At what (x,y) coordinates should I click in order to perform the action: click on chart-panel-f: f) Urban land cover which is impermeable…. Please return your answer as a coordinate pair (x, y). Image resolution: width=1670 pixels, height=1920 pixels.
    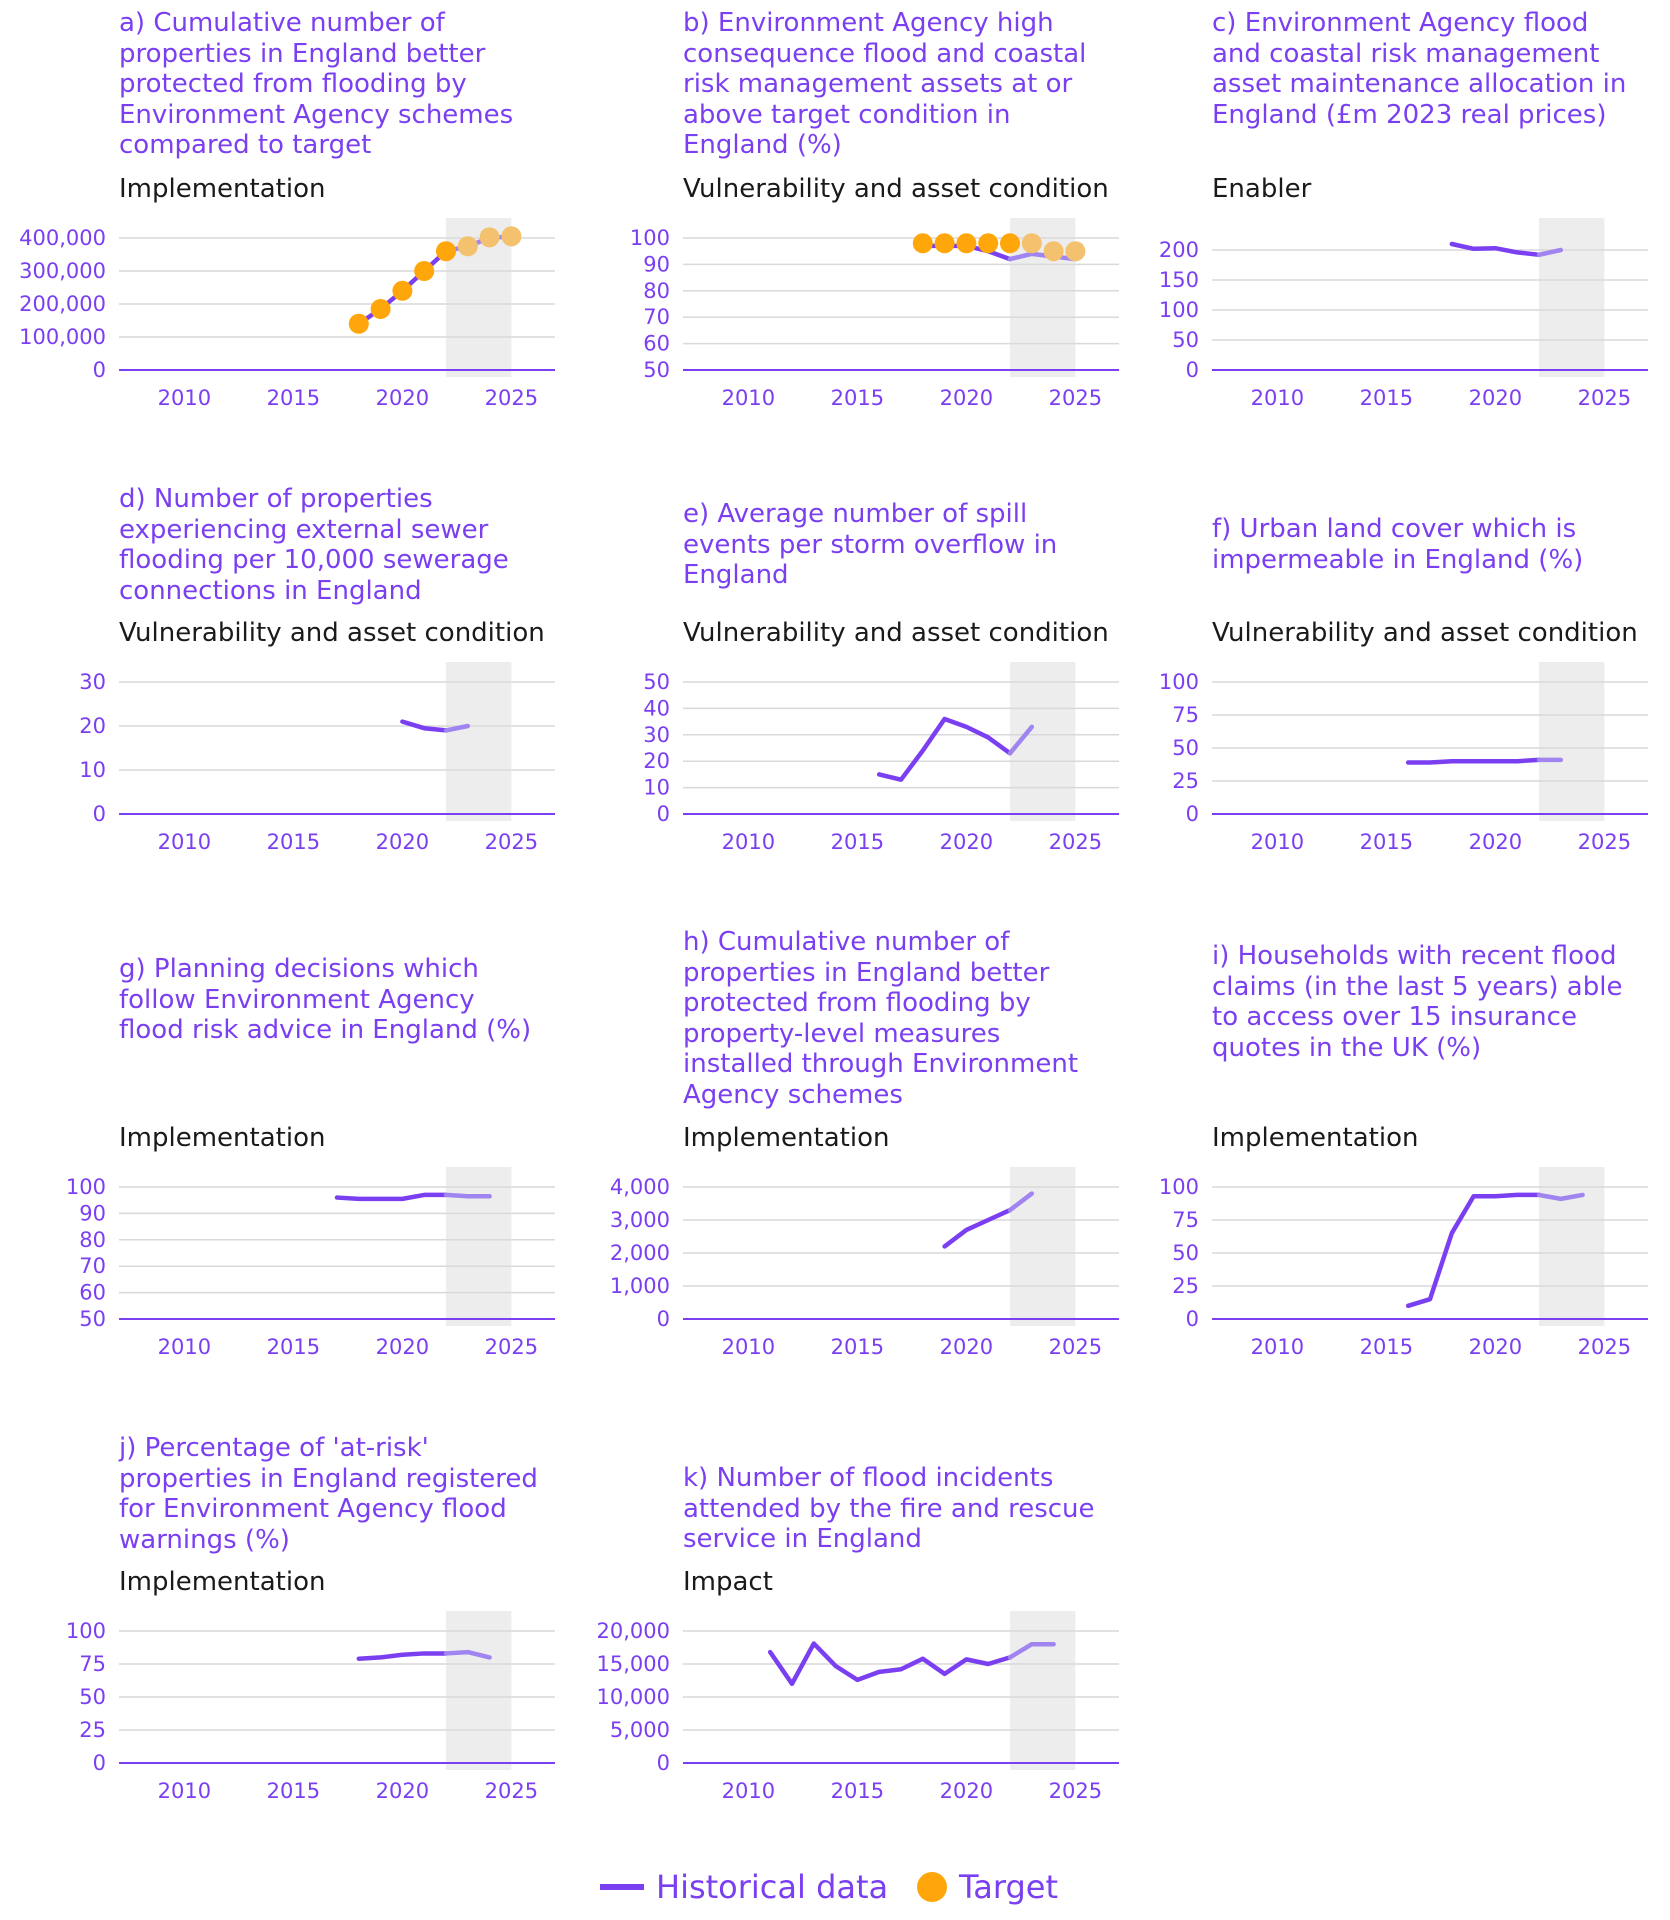
    Looking at the image, I should click on (1373, 674).